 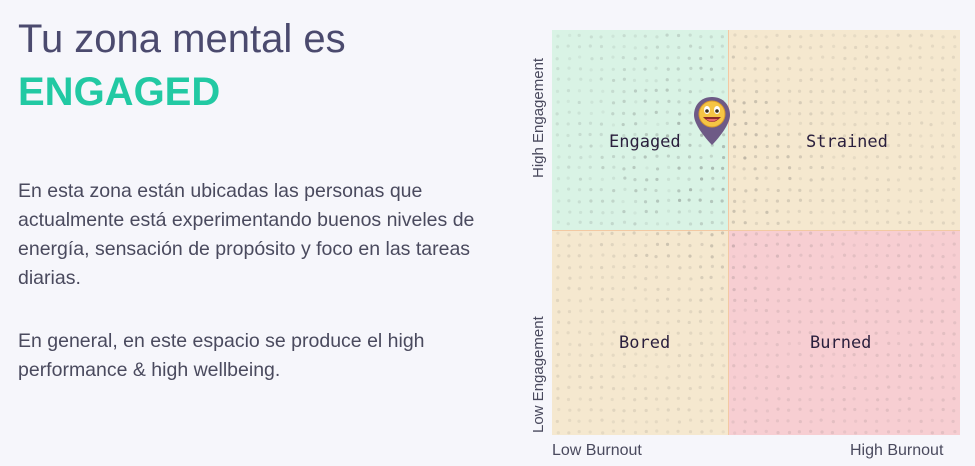 I want to click on page-title: Tu zona mental es, so click(x=182, y=39).